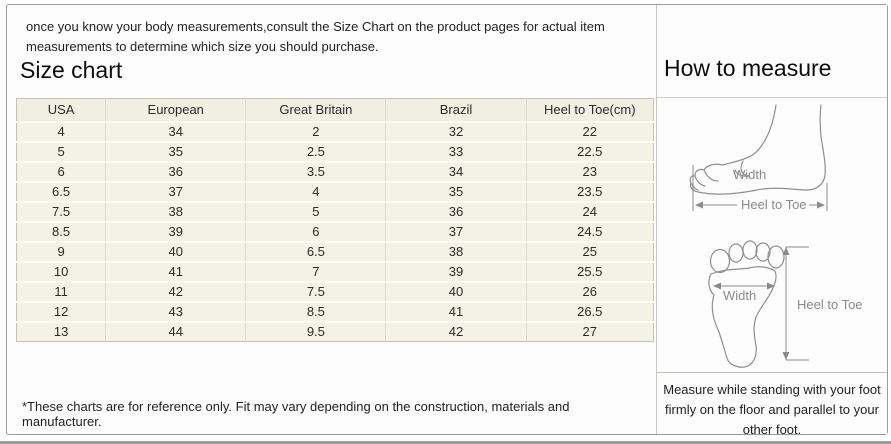 The height and width of the screenshot is (444, 891). What do you see at coordinates (315, 171) in the screenshot?
I see `table-cell: 3.5` at bounding box center [315, 171].